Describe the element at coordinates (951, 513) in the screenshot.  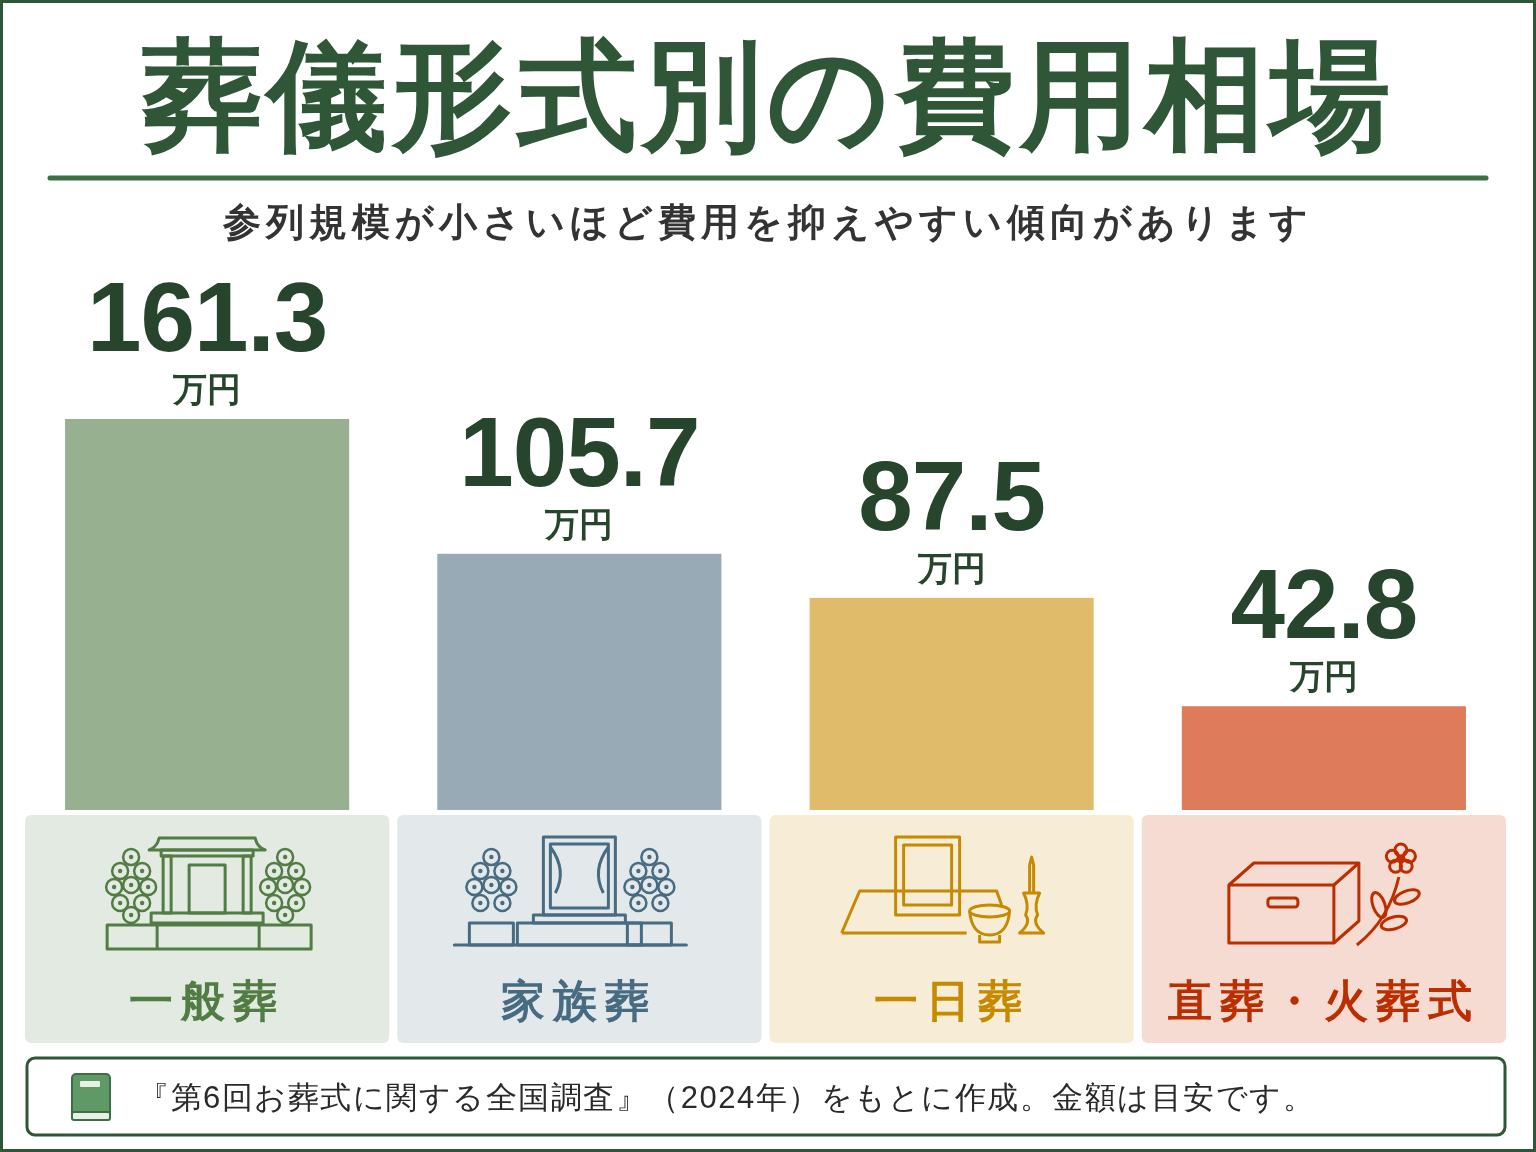
I see `data-label: 87.5万円` at that location.